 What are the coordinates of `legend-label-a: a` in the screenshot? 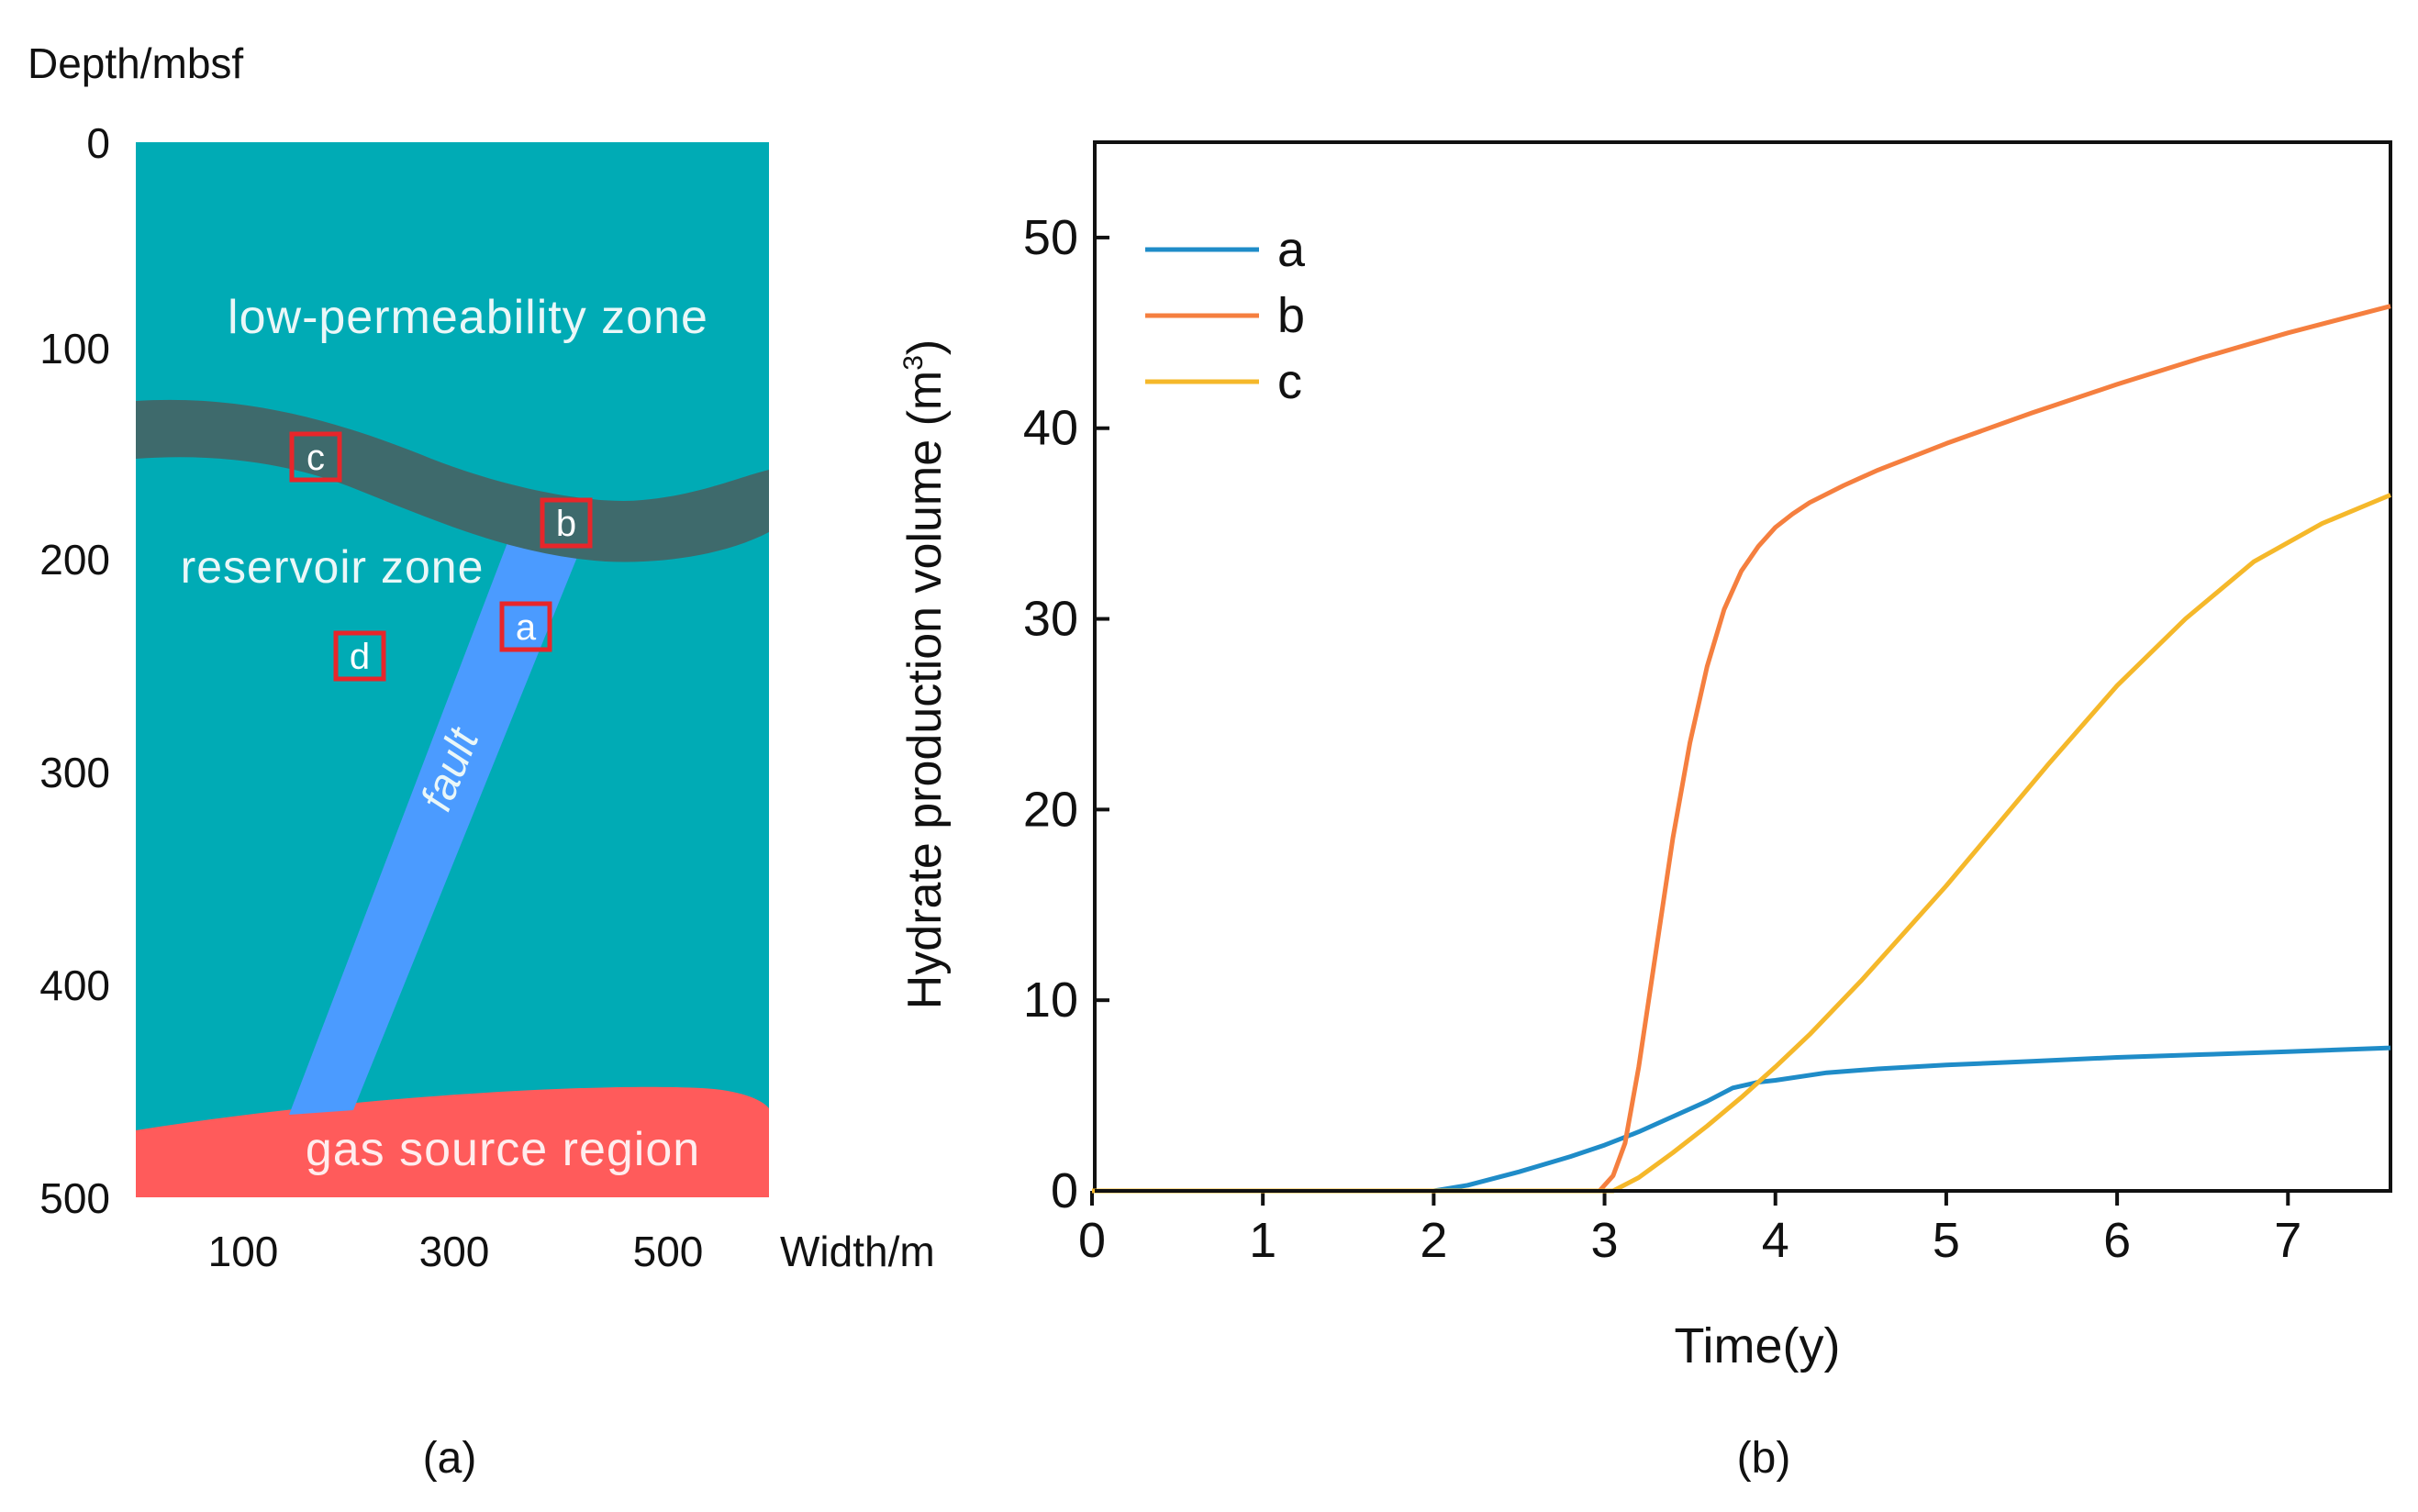 It's located at (1291, 249).